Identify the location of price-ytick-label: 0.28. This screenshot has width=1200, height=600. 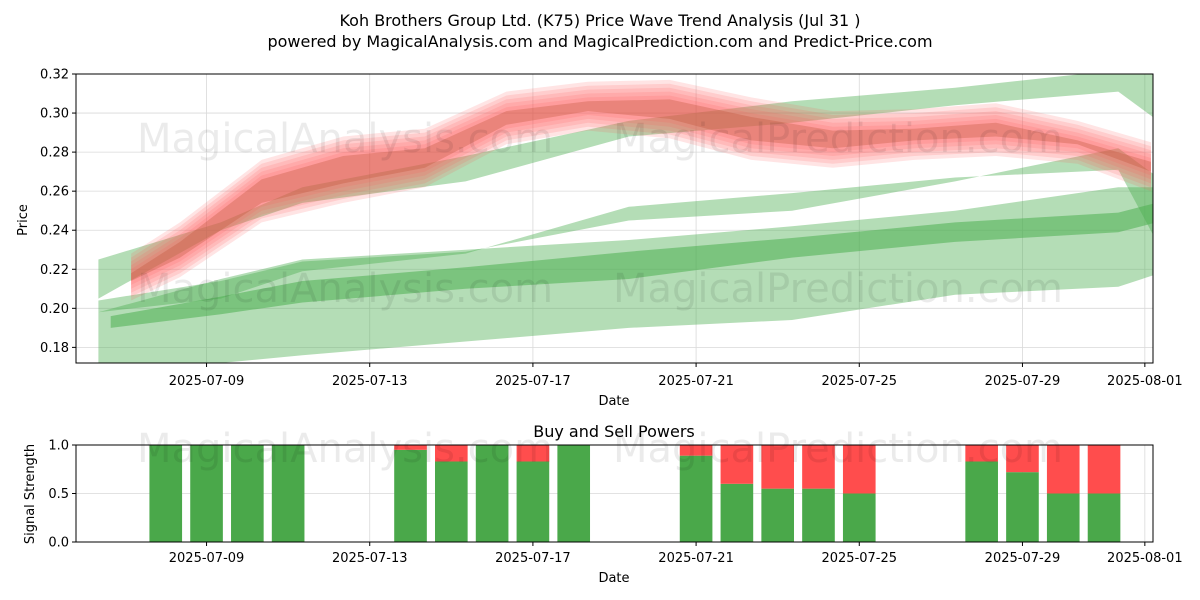
(54, 153).